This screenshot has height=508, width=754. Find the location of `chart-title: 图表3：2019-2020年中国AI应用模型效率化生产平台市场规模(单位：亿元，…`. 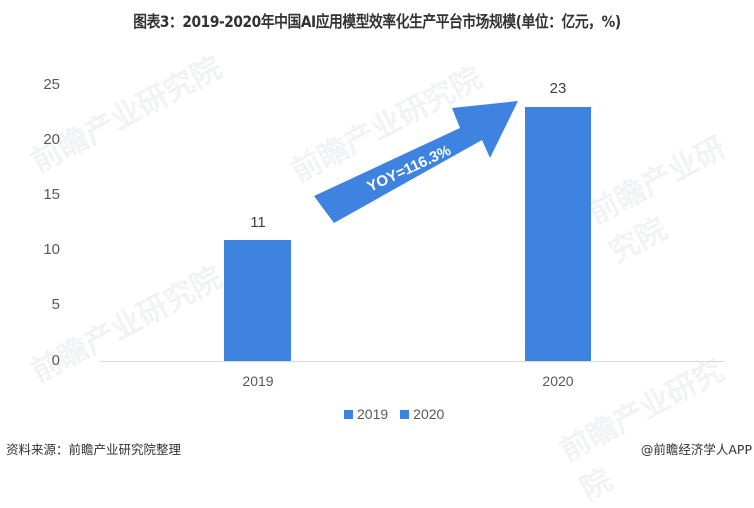

chart-title: 图表3：2019-2020年中国AI应用模型效率化生产平台市场规模(单位：亿元，… is located at coordinates (377, 21).